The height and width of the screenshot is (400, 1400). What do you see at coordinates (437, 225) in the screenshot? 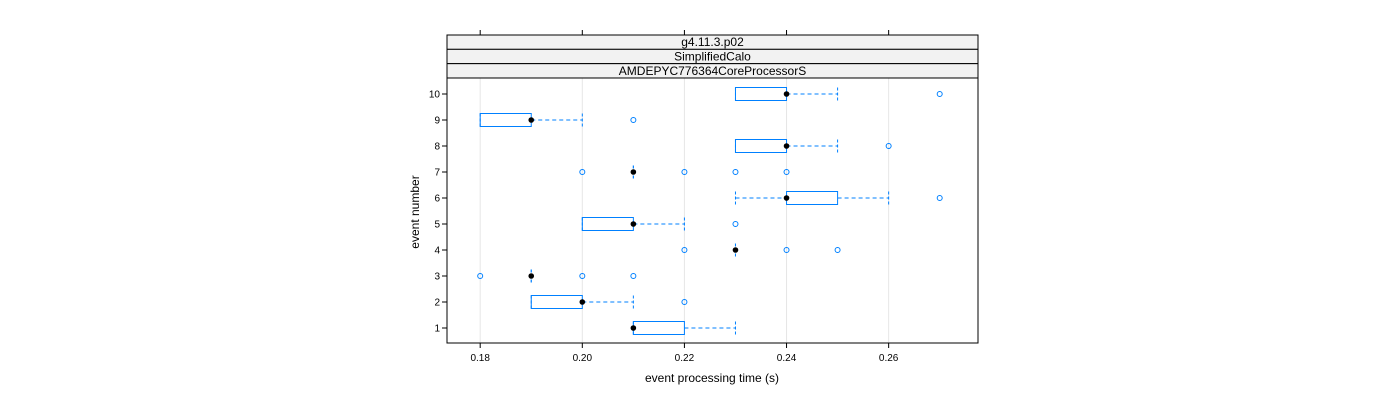
I see `y-tick-label: 5` at bounding box center [437, 225].